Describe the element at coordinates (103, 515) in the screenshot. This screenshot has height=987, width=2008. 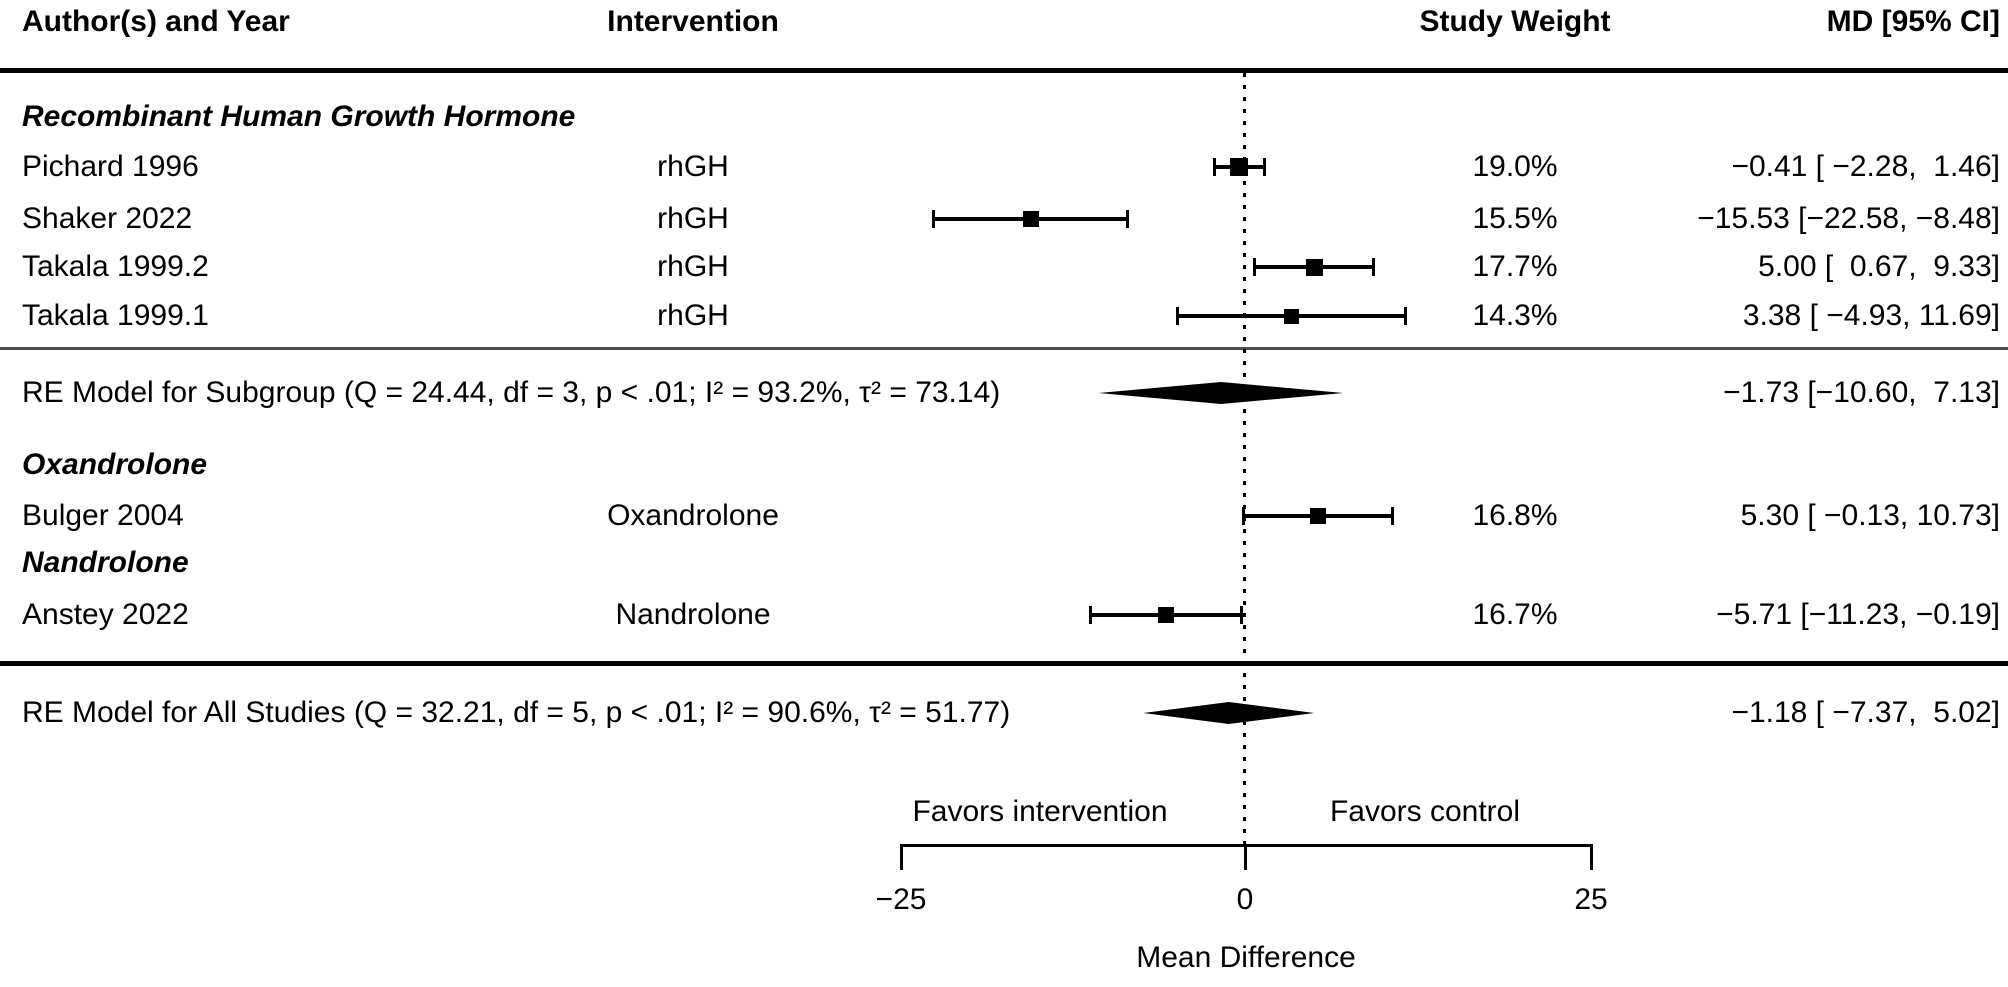
I see `study-label: Bulger 2004` at that location.